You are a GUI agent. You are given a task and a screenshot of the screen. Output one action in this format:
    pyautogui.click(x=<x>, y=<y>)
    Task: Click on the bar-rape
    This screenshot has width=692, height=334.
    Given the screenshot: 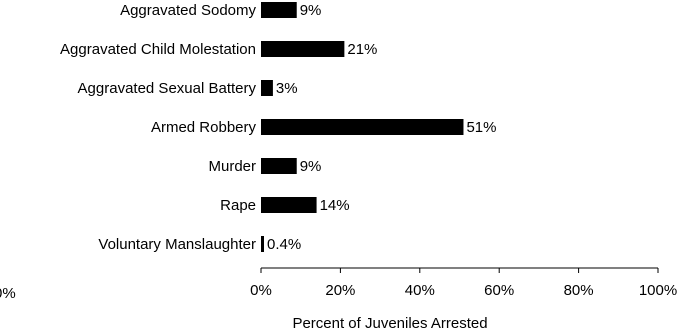 What is the action you would take?
    pyautogui.click(x=289, y=205)
    